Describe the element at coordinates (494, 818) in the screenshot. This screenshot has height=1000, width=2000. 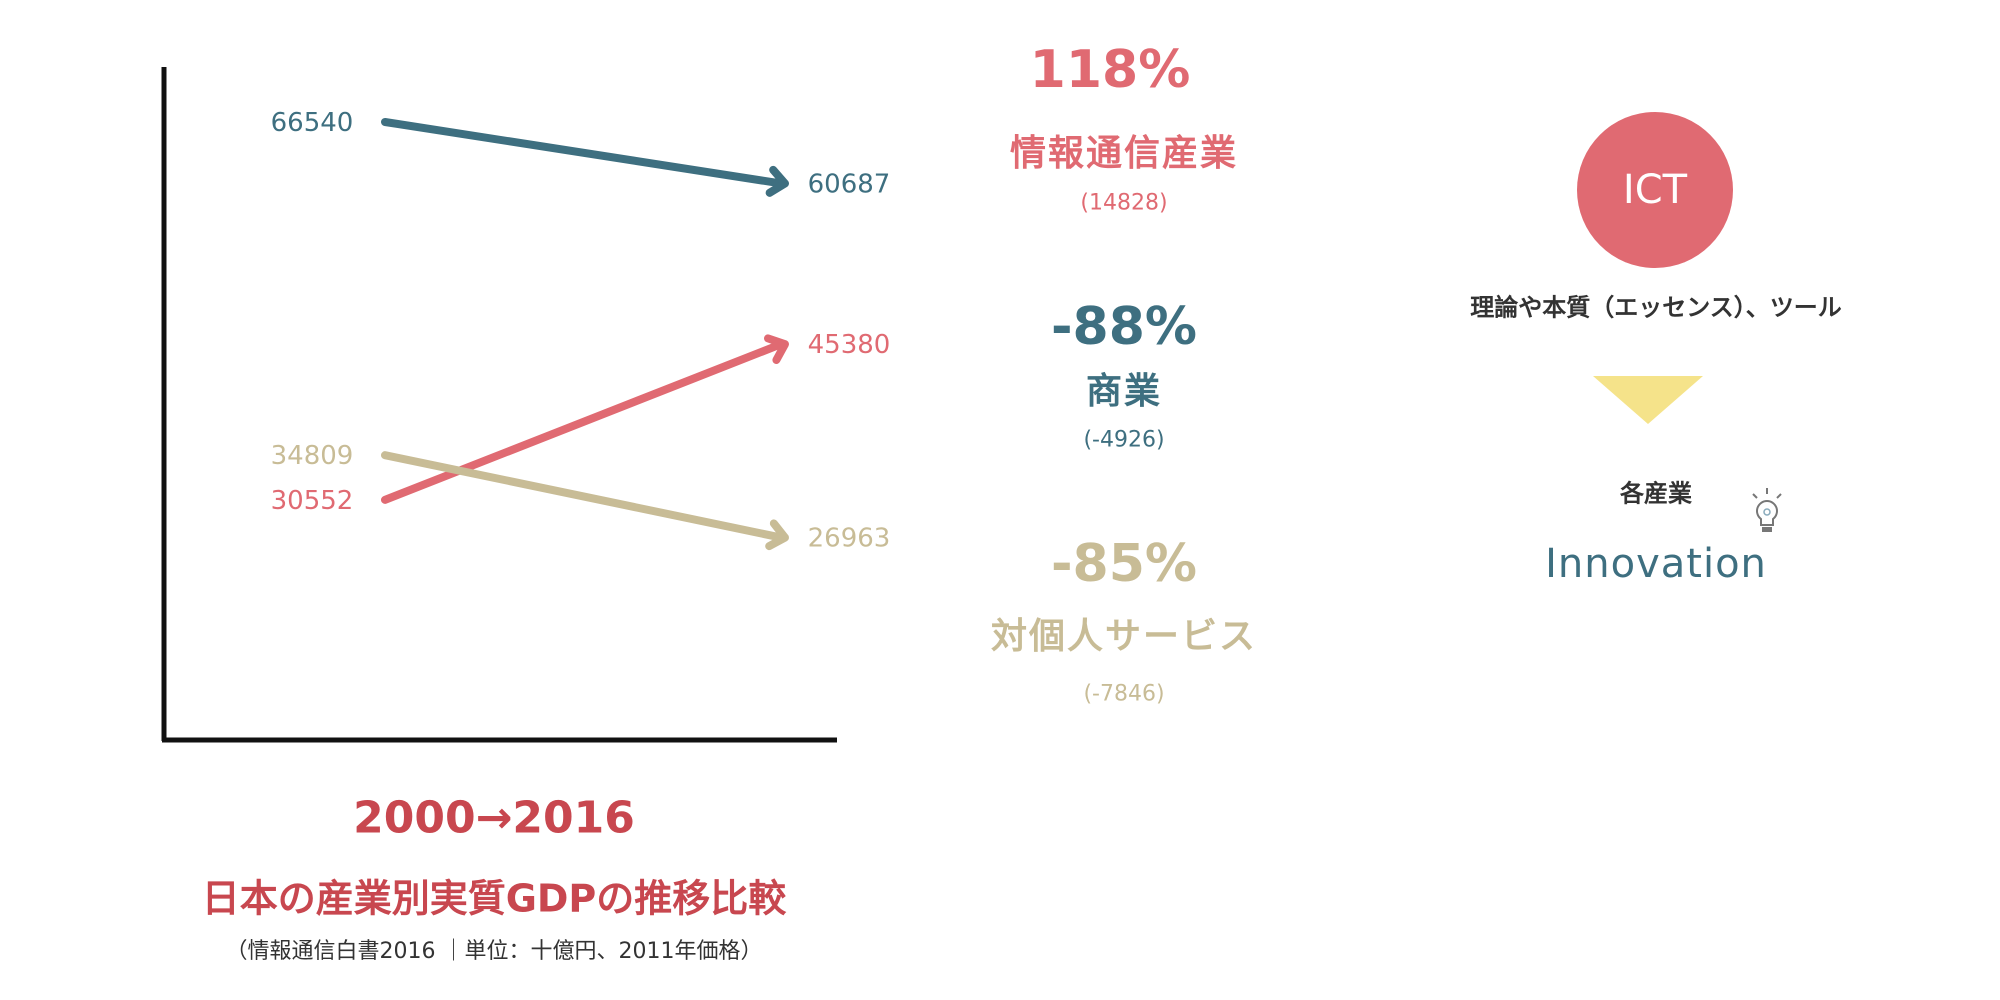
I see `period-label: 2000→2016` at that location.